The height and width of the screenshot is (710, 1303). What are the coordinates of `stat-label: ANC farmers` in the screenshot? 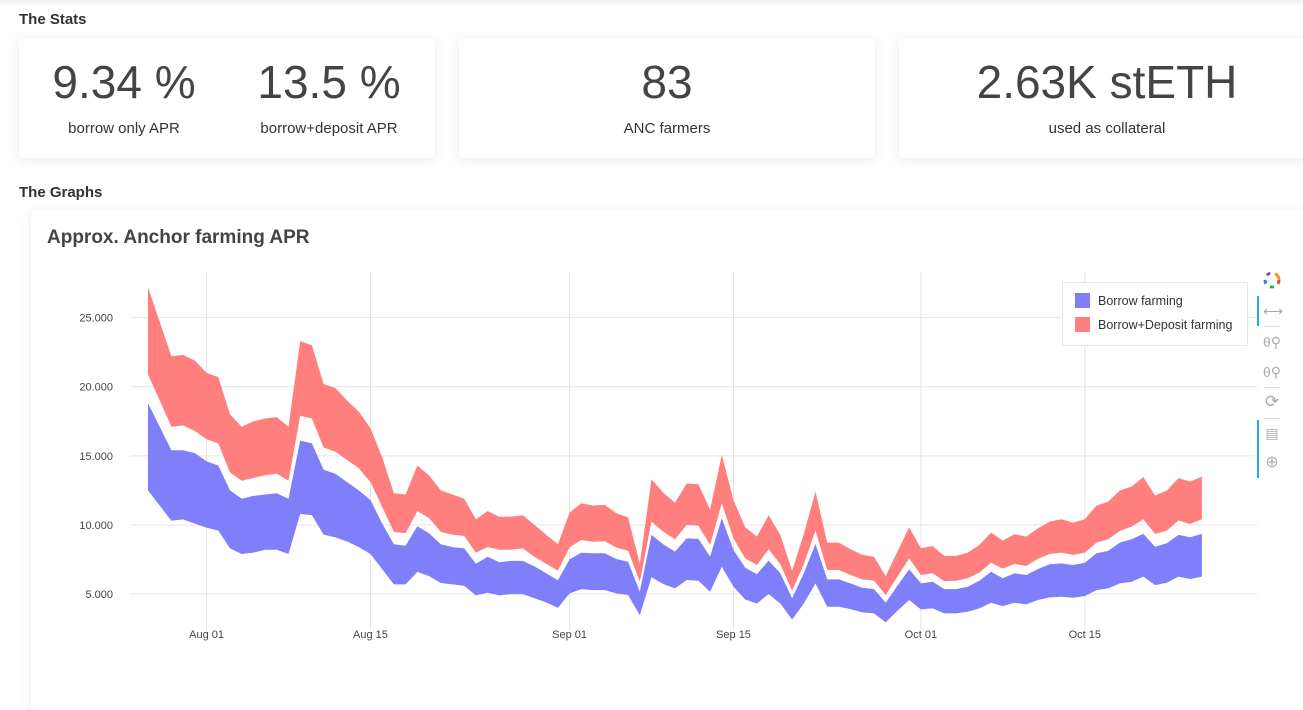 It's located at (667, 128).